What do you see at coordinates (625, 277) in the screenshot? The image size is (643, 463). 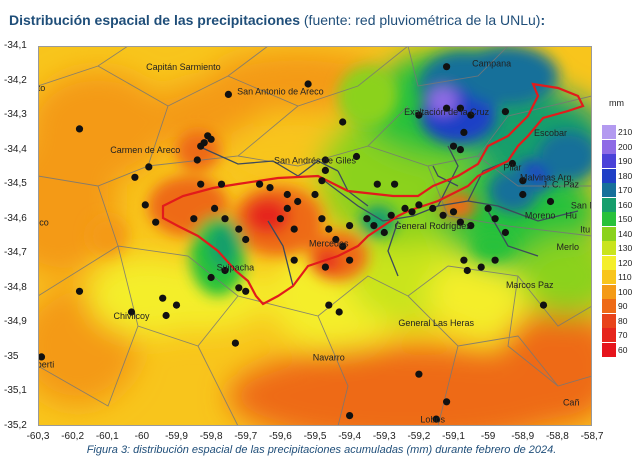 I see `legend-label: 110` at bounding box center [625, 277].